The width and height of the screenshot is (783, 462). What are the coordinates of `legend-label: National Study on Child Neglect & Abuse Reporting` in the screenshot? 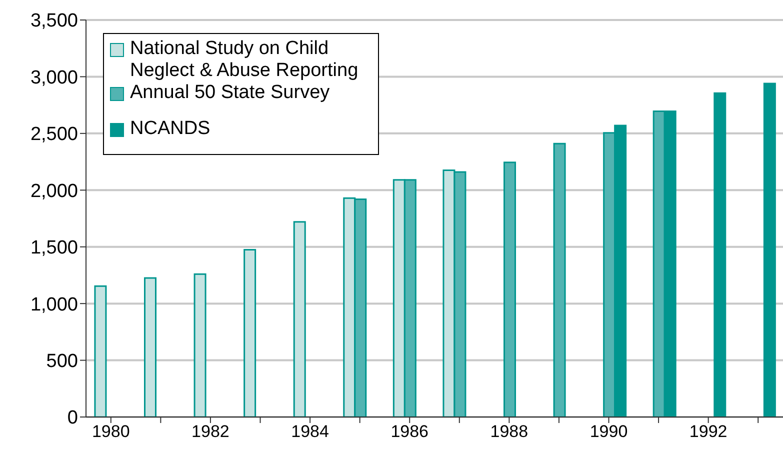 It's located at (245, 60).